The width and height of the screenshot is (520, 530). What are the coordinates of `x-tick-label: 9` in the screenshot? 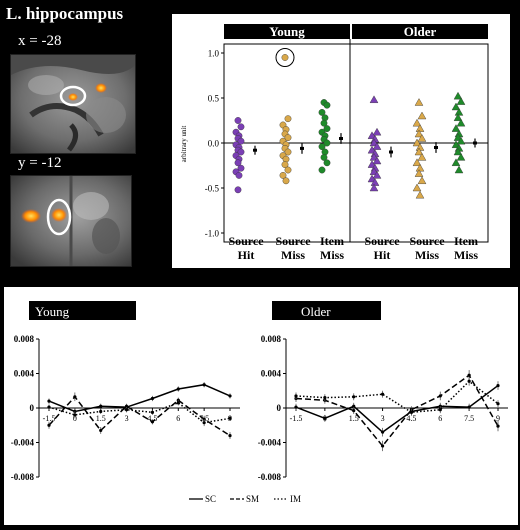 It's located at (498, 418).